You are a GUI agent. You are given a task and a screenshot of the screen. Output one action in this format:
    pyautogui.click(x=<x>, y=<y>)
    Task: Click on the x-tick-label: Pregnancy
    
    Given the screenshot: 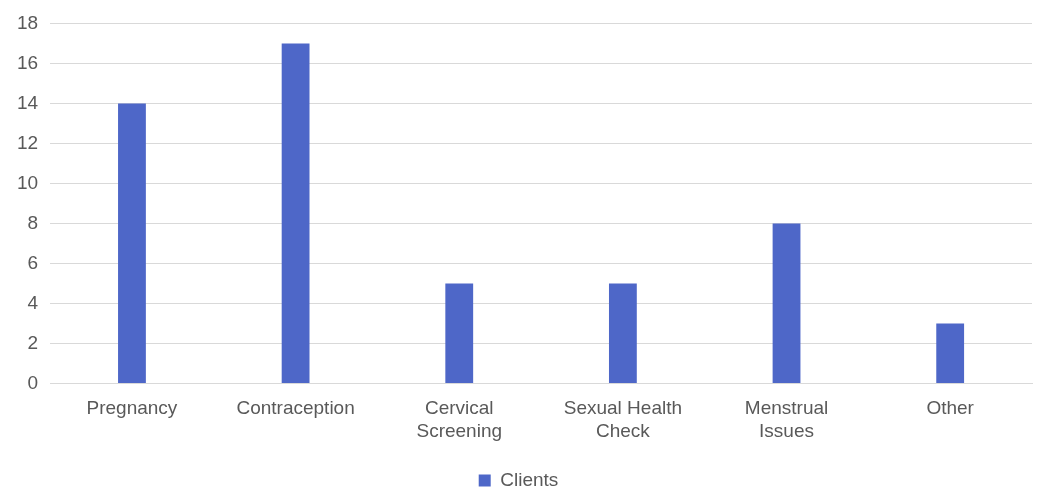 What is the action you would take?
    pyautogui.click(x=132, y=408)
    